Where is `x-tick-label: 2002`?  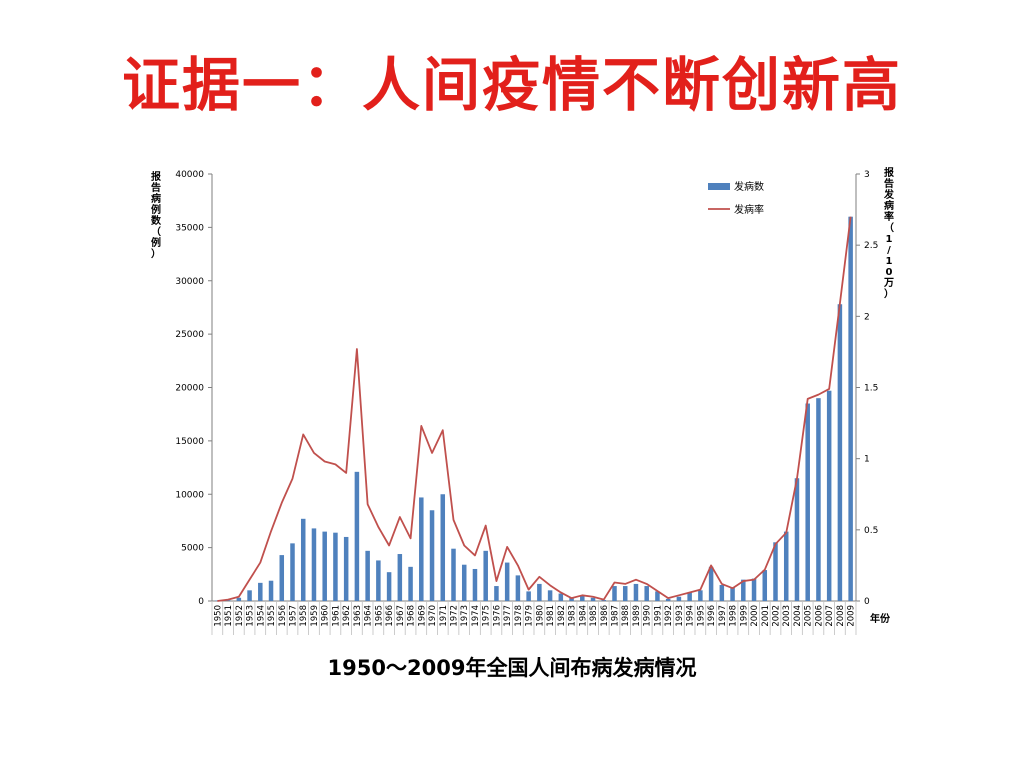
x-tick-label: 2002 is located at coordinates (777, 616).